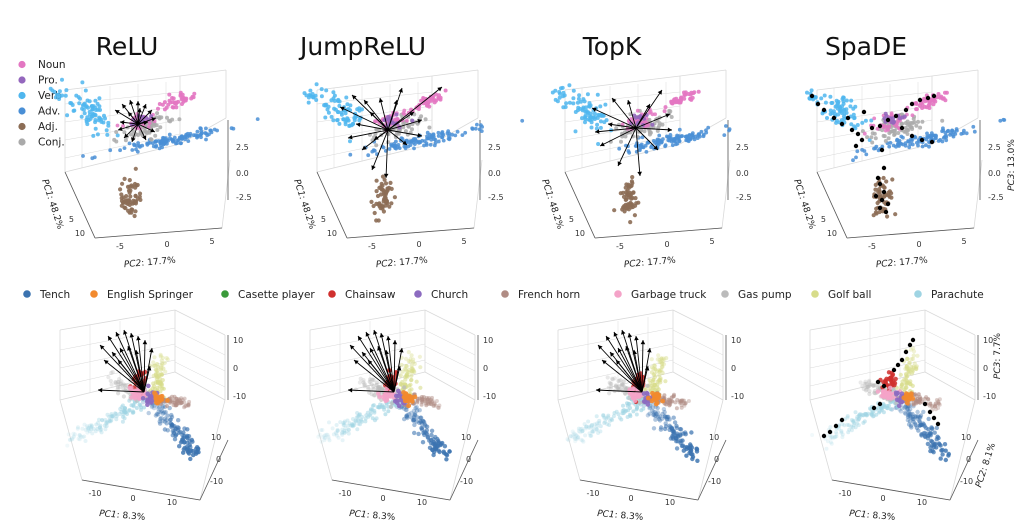 This screenshot has height=532, width=1024. Describe the element at coordinates (994, 147) in the screenshot. I see `z-tick-label: 2.5` at that location.